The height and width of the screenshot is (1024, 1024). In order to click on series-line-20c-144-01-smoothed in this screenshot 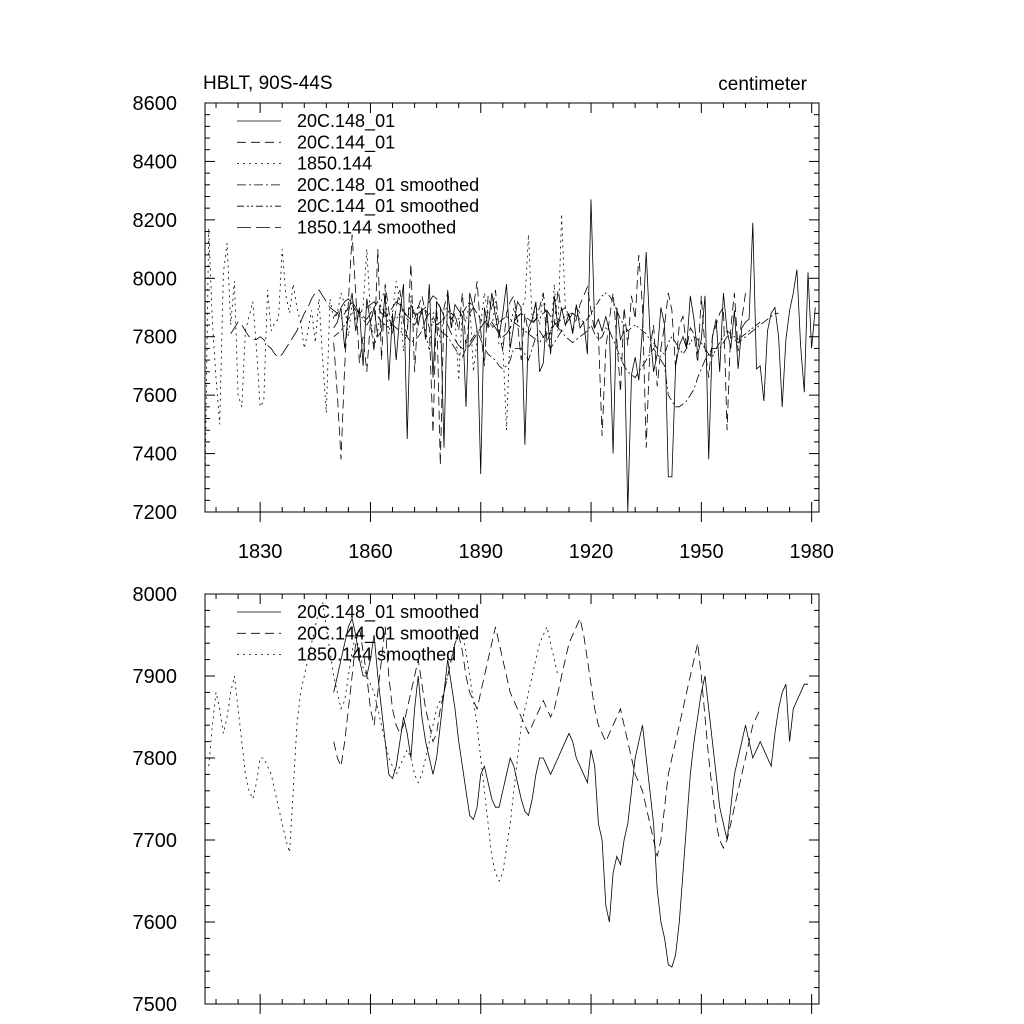, I will do `click(547, 325)`.